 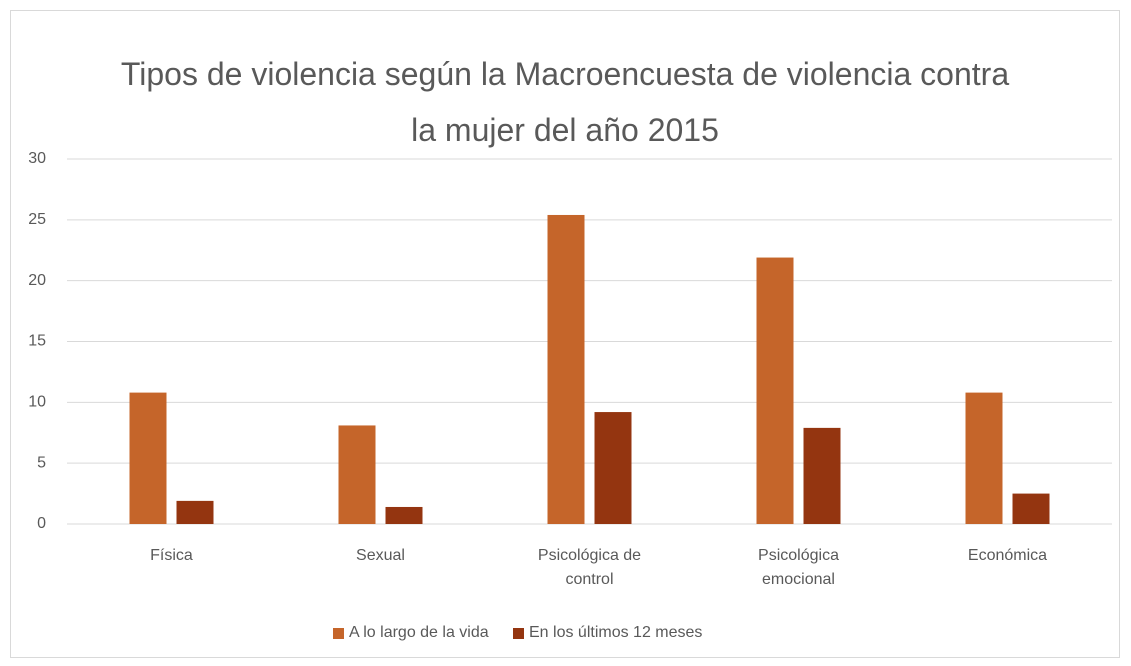 I want to click on x-tick-label: Física, so click(x=171, y=555).